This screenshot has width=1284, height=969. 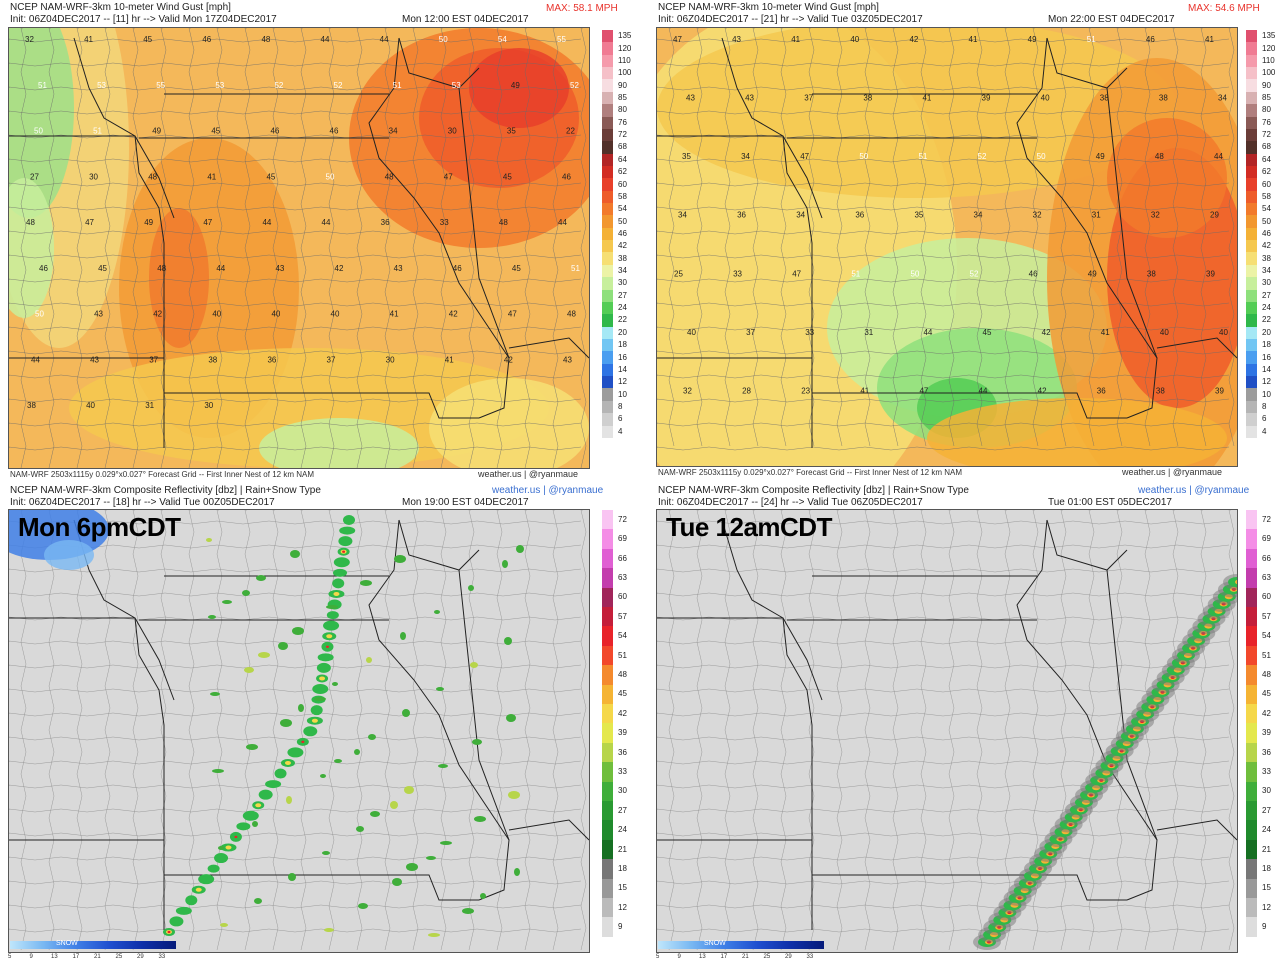 I want to click on colorbar-label: 8, so click(x=1264, y=406).